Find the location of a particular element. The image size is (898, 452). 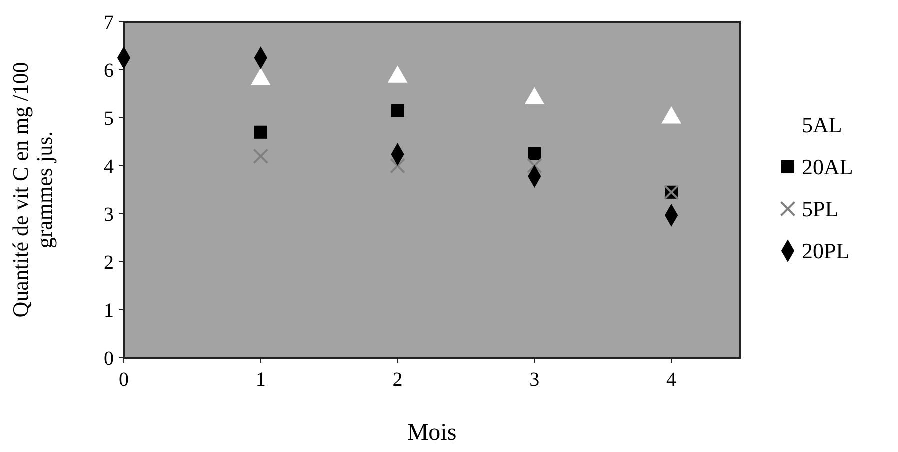

x-tick-label: 4 is located at coordinates (671, 380).